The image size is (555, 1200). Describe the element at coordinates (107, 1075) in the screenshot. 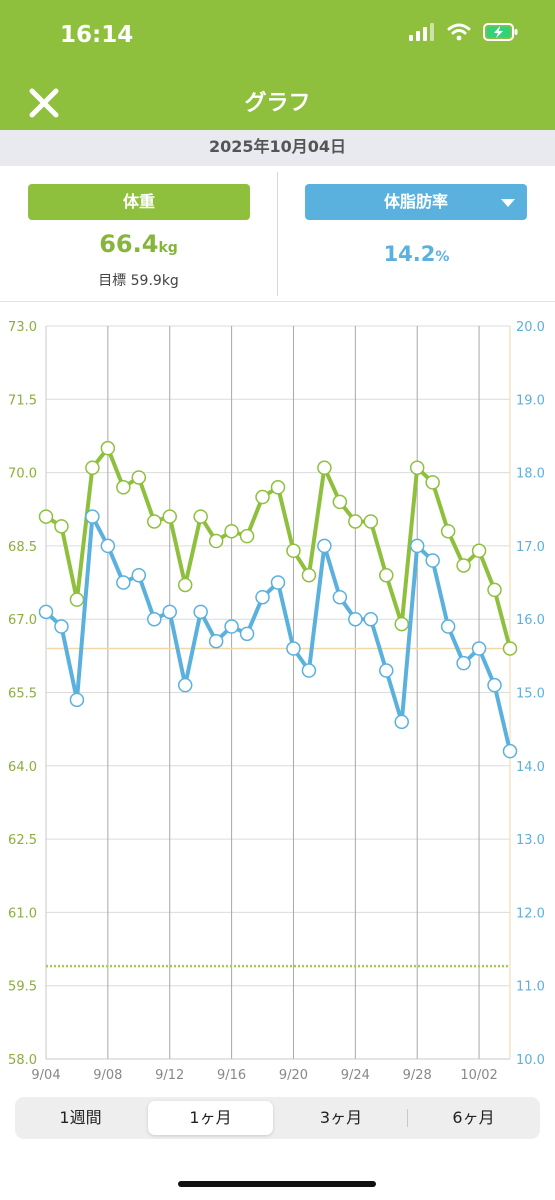

I see `x-tick-label: 9/08` at that location.